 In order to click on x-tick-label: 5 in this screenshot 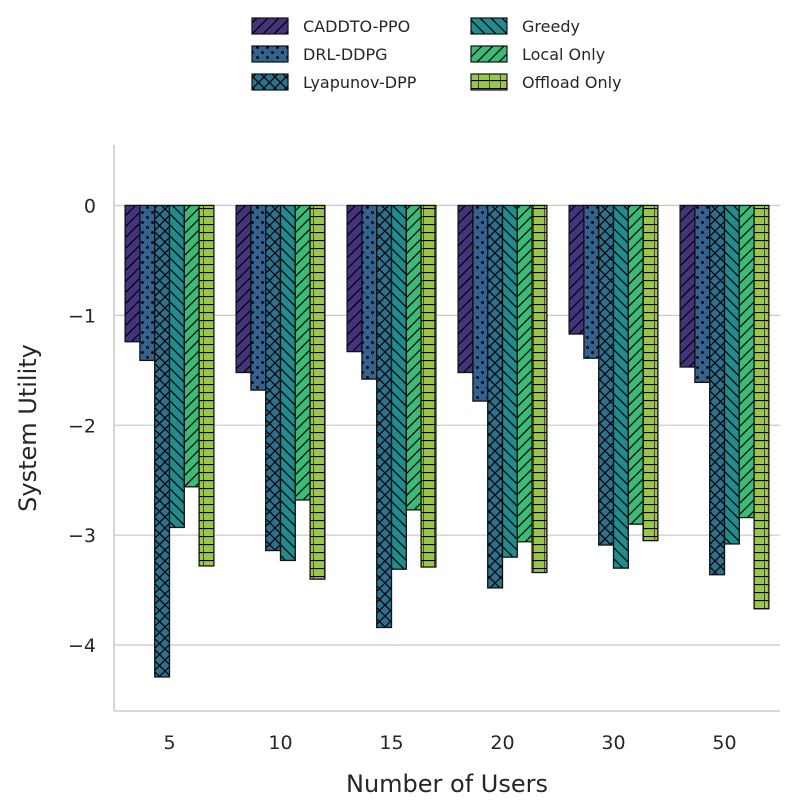, I will do `click(169, 743)`.